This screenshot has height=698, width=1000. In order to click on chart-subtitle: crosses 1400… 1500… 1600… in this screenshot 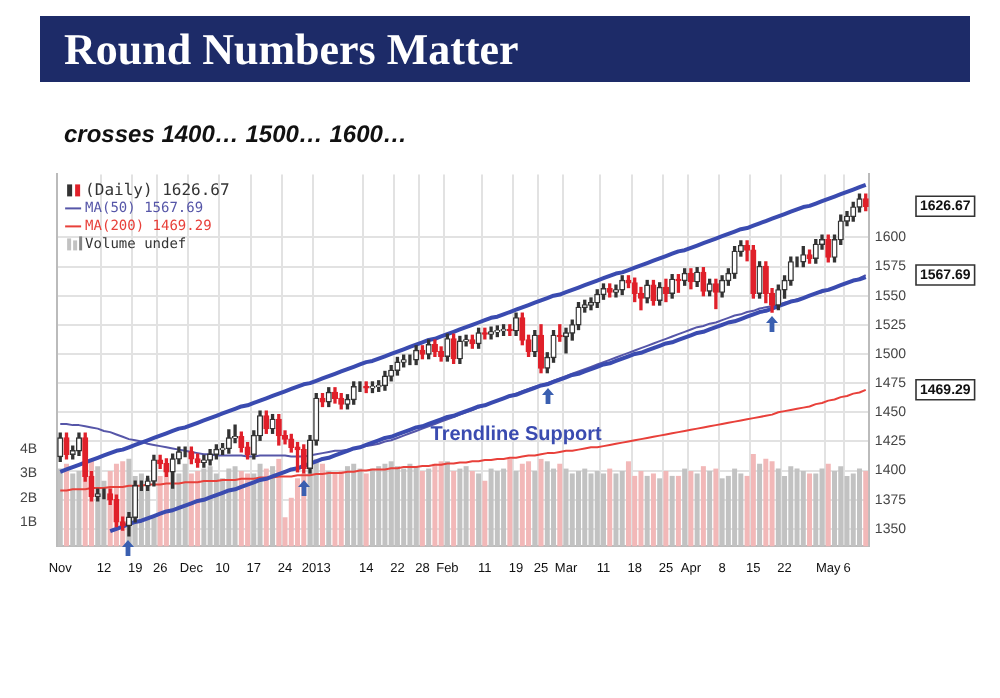, I will do `click(235, 134)`.